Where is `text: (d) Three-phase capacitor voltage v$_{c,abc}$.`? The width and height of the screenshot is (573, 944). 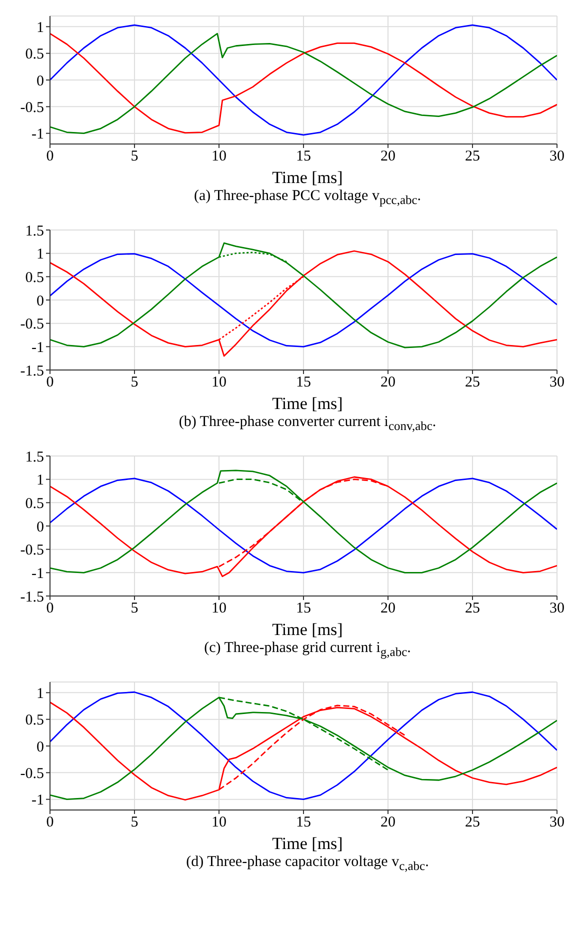 text: (d) Three-phase capacitor voltage v$_{c,abc}$. is located at coordinates (307, 864).